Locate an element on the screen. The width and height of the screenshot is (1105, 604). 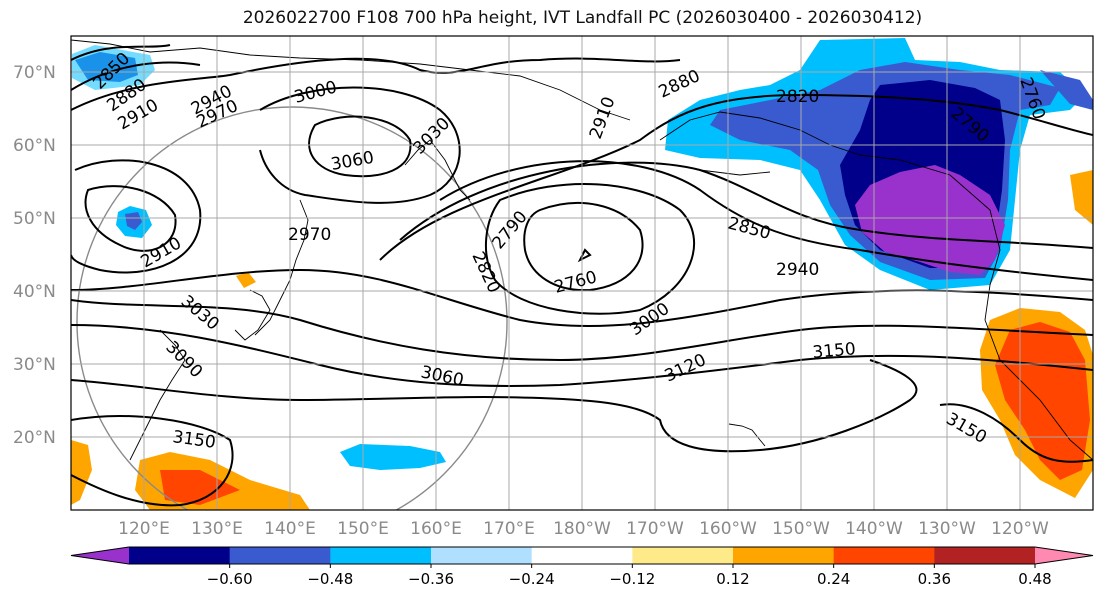
colorbar-tick-label: −0.36 is located at coordinates (431, 579).